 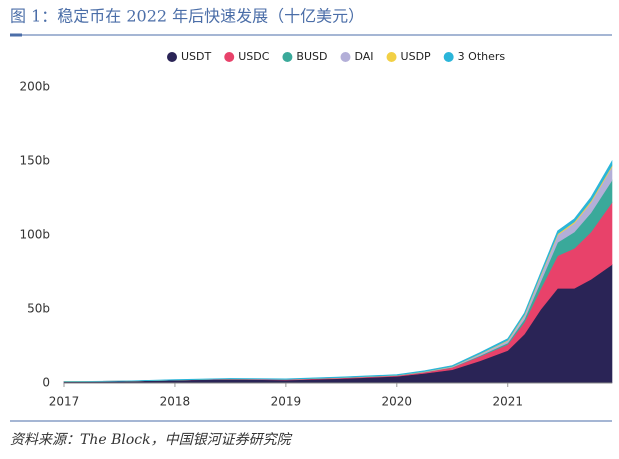 I want to click on legend-label: USDP, so click(x=416, y=56).